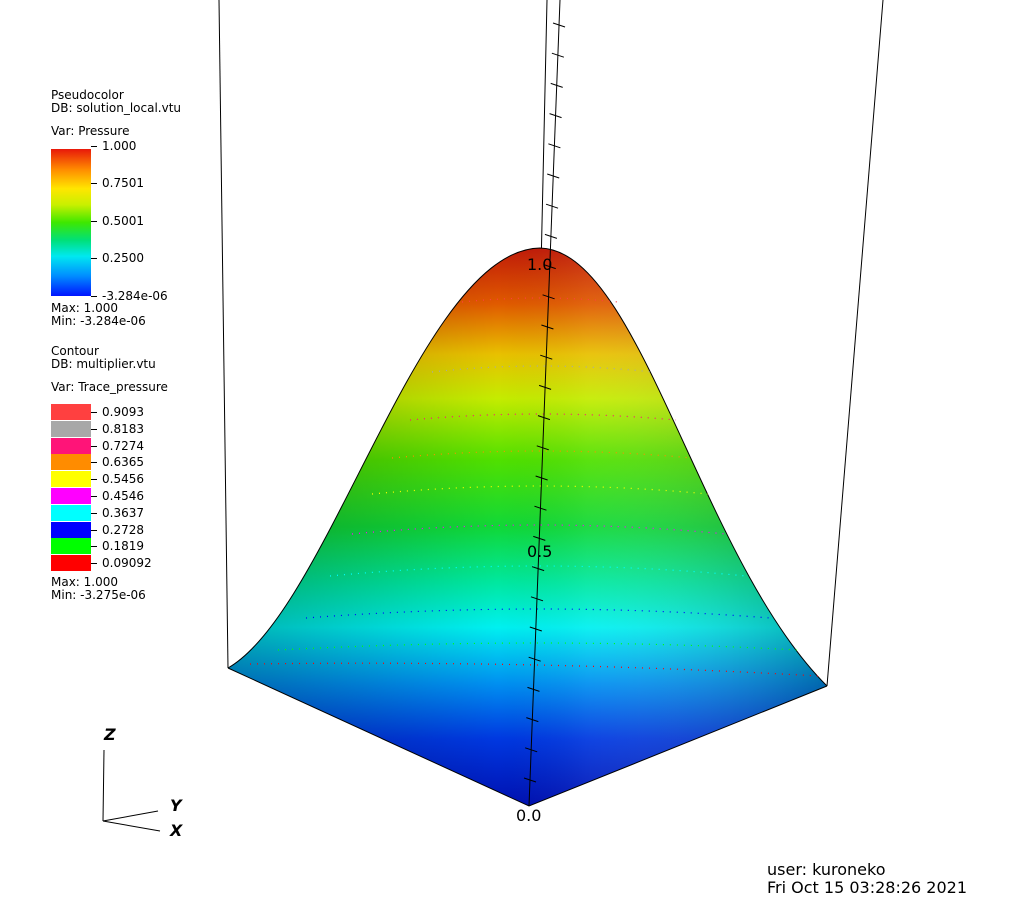 Image resolution: width=1024 pixels, height=913 pixels. I want to click on pseudocolor-db: DB: solution_local.vtu, so click(116, 108).